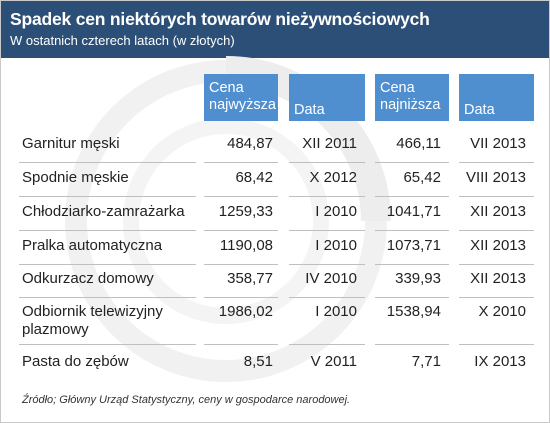 The image size is (550, 423). What do you see at coordinates (92, 320) in the screenshot?
I see `row-label: Odbiornik telewizyjny plazmowy` at bounding box center [92, 320].